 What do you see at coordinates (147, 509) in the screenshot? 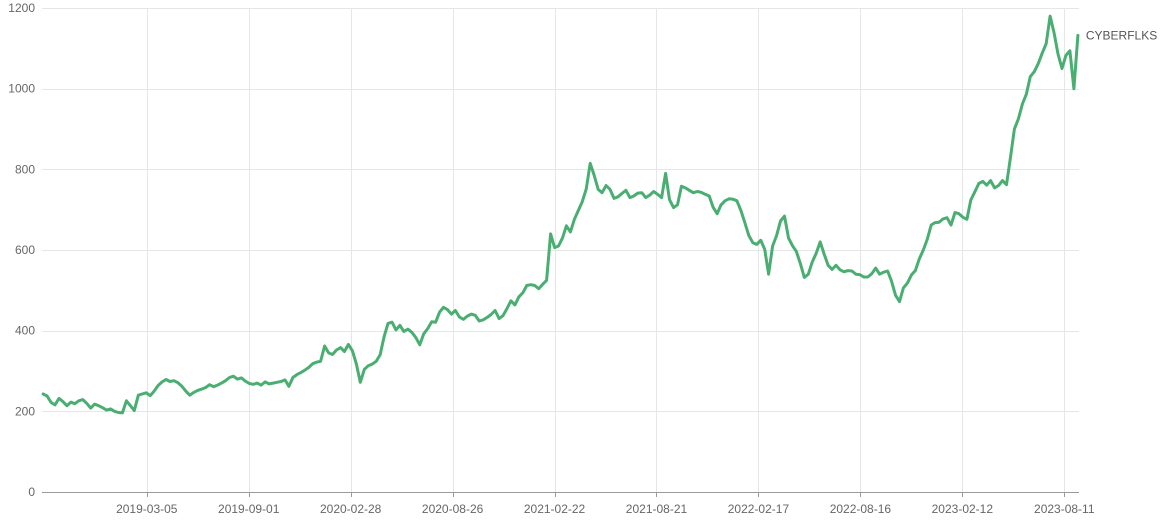
I see `x-tick-label: 2019-03-05` at bounding box center [147, 509].